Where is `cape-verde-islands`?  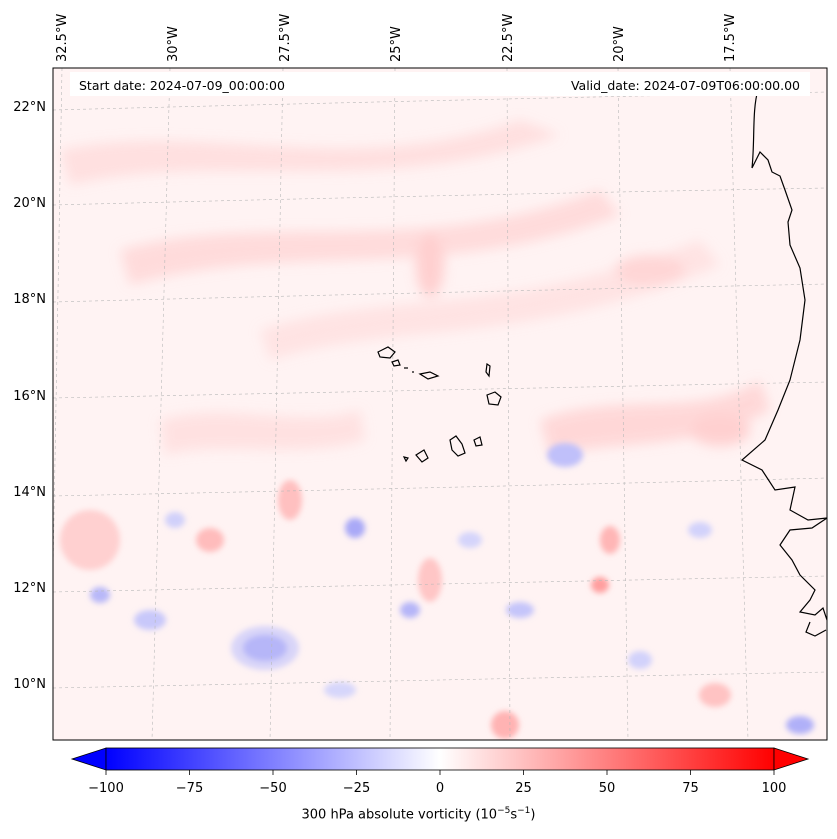 cape-verde-islands is located at coordinates (439, 404).